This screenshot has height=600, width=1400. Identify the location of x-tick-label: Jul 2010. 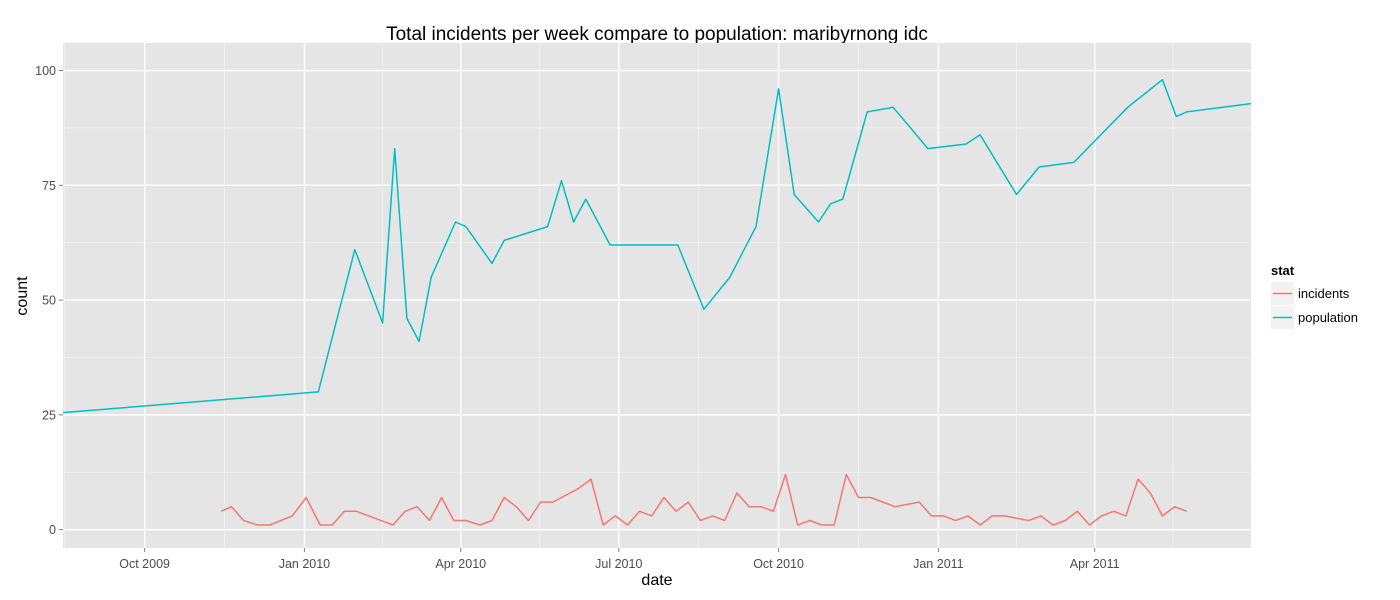
(618, 564).